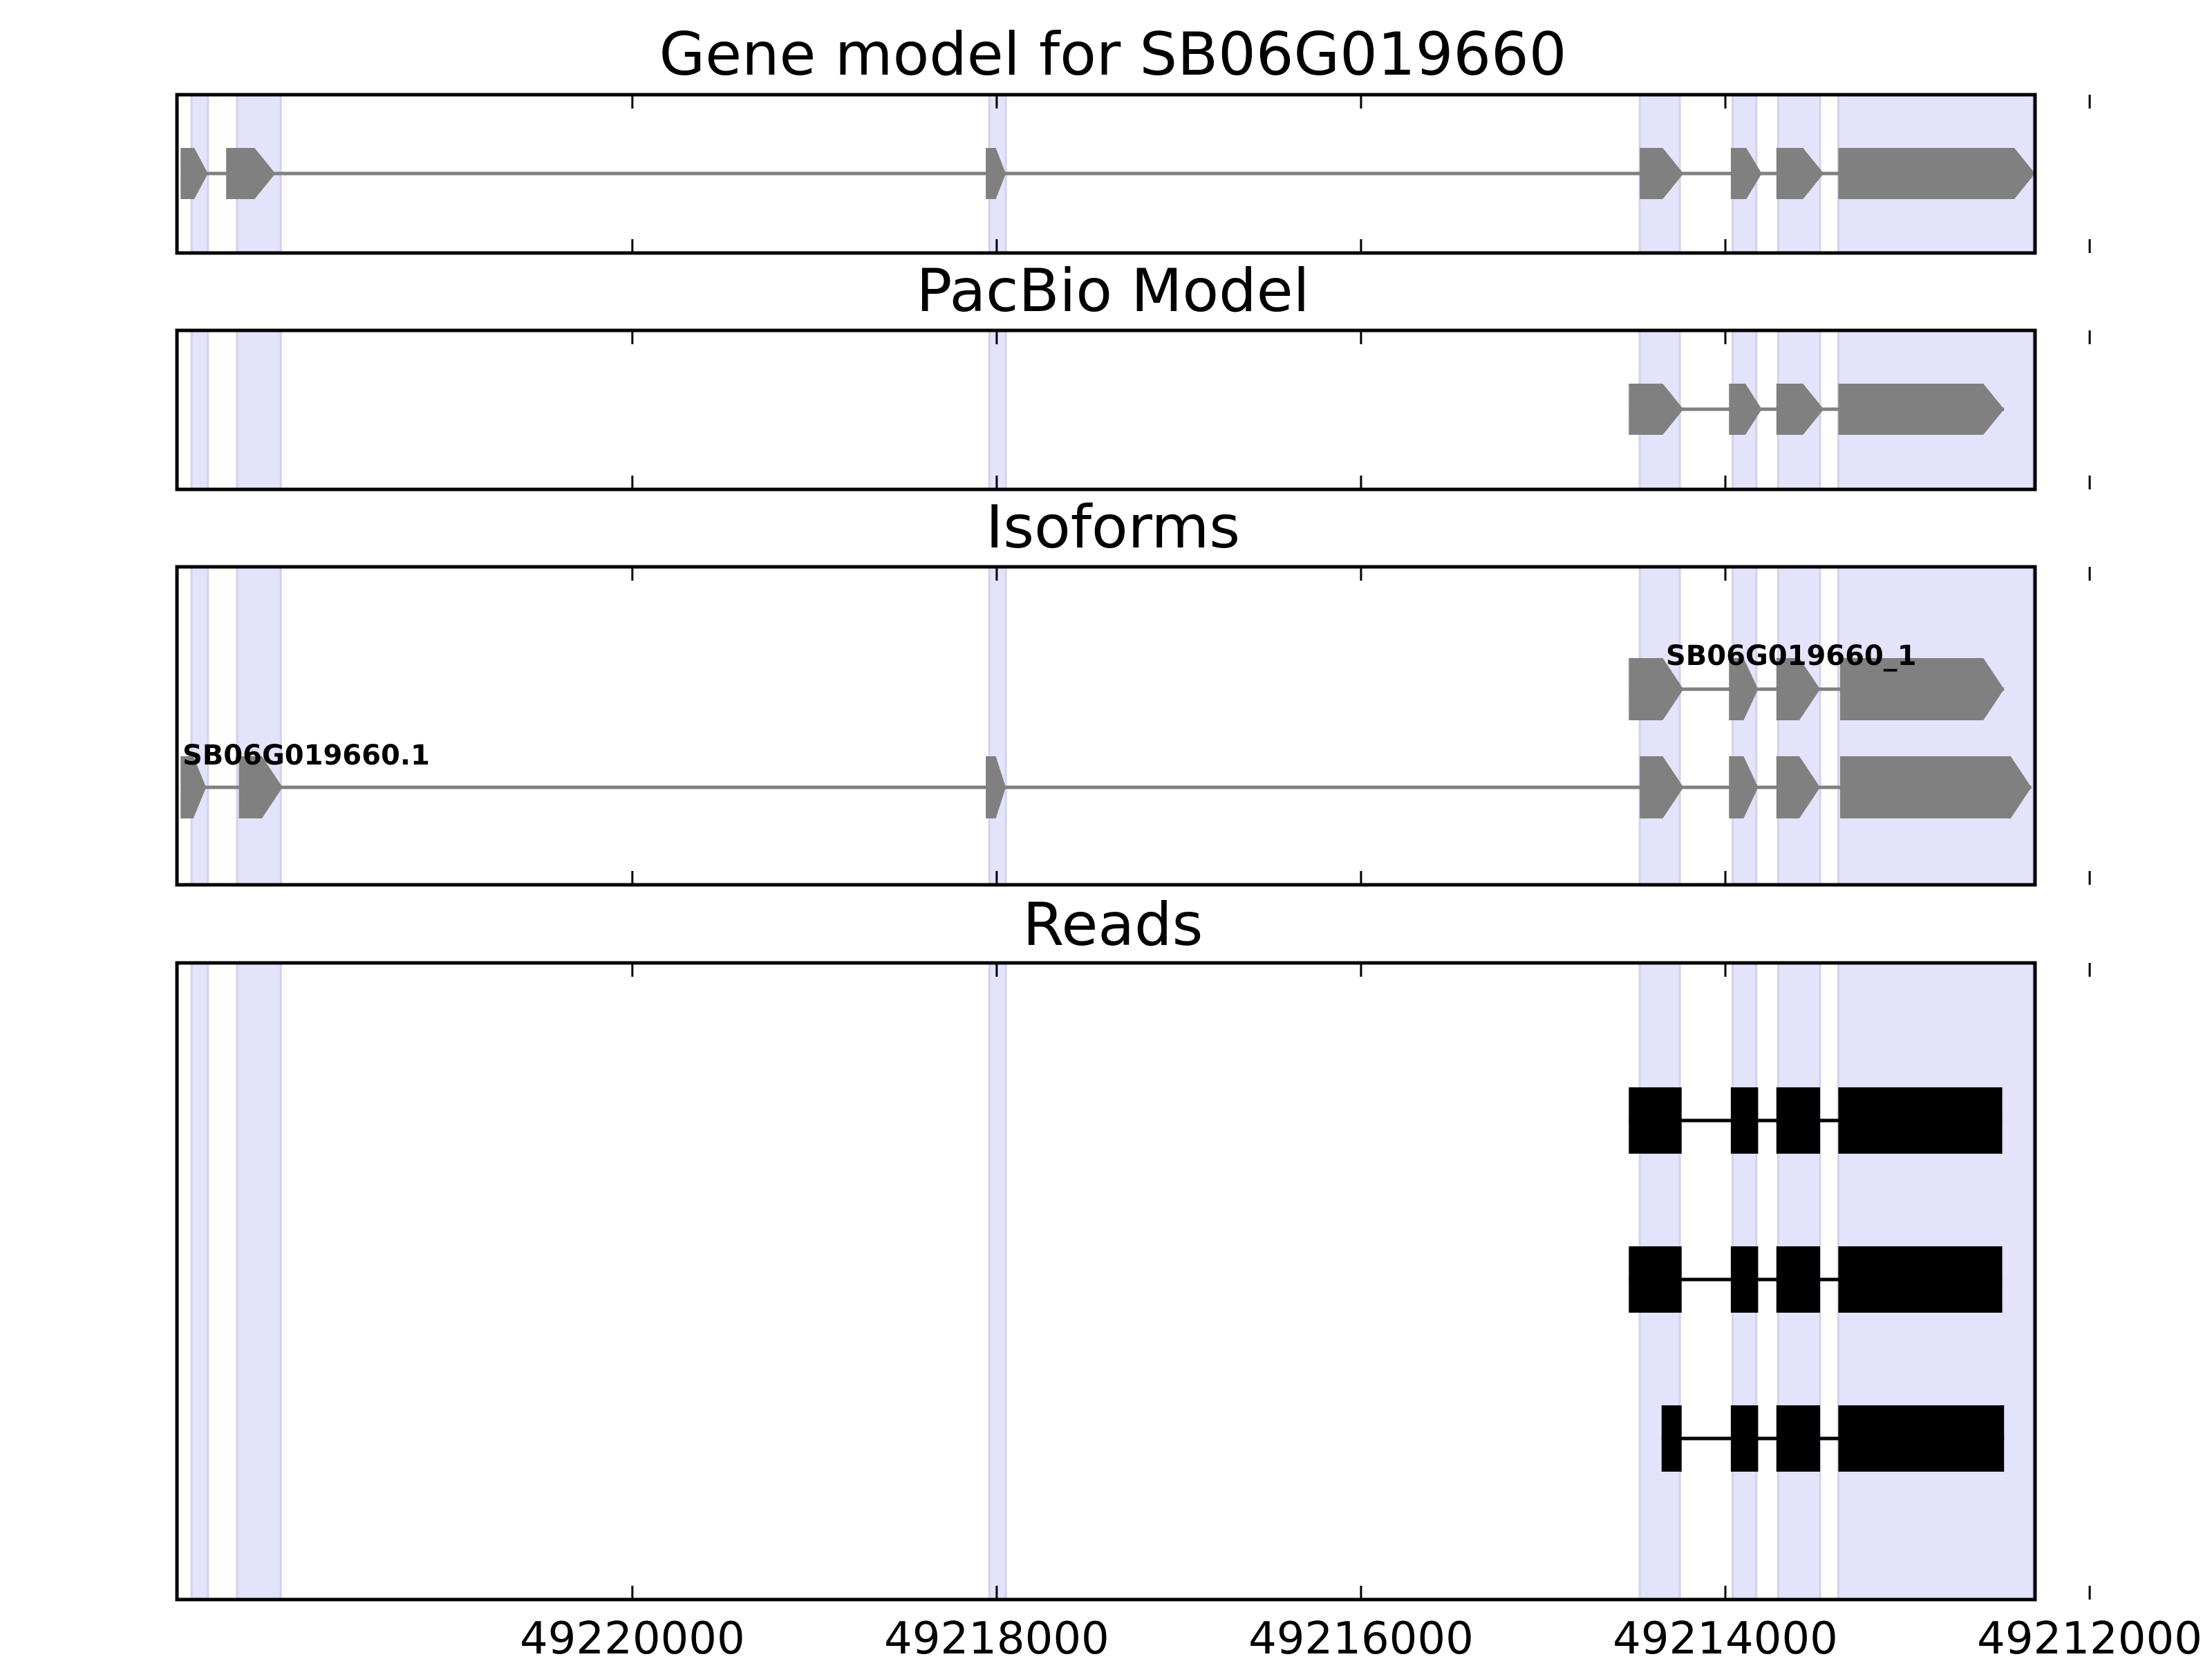  I want to click on panel-title-pacbio-model: PacBio Model, so click(1112, 291).